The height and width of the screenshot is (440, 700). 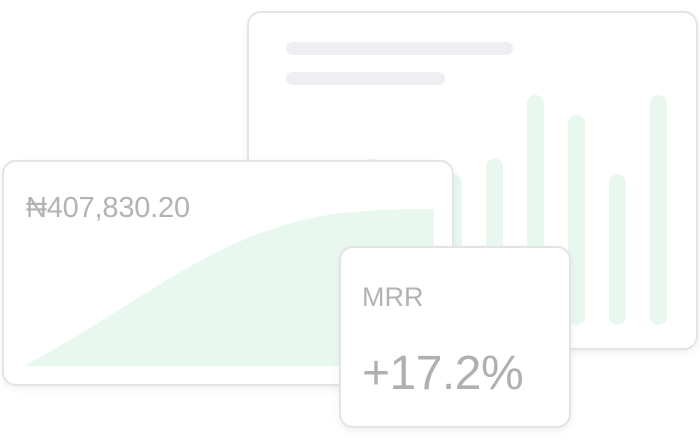 I want to click on mrr-card: MRR +17.2%, so click(x=455, y=337).